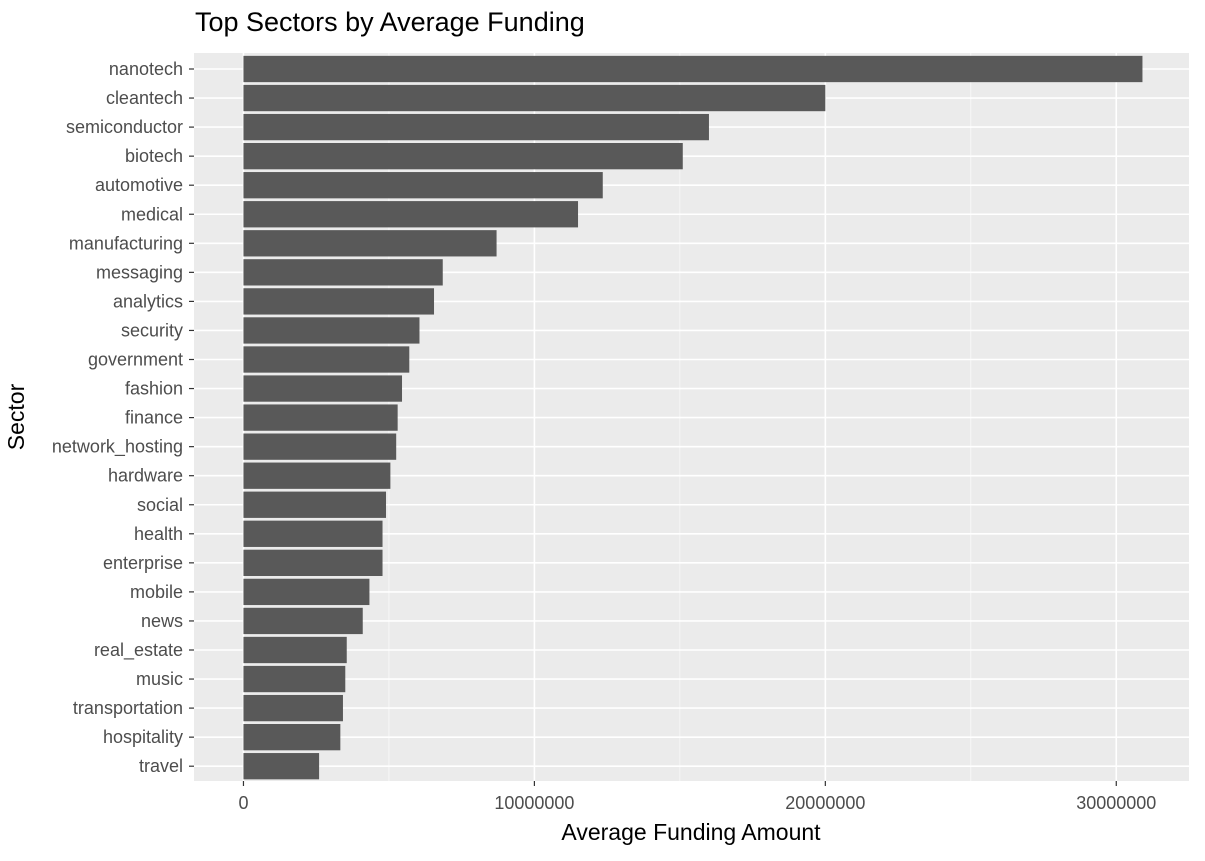 This screenshot has height=861, width=1205. What do you see at coordinates (293, 708) in the screenshot?
I see `bar-transportation` at bounding box center [293, 708].